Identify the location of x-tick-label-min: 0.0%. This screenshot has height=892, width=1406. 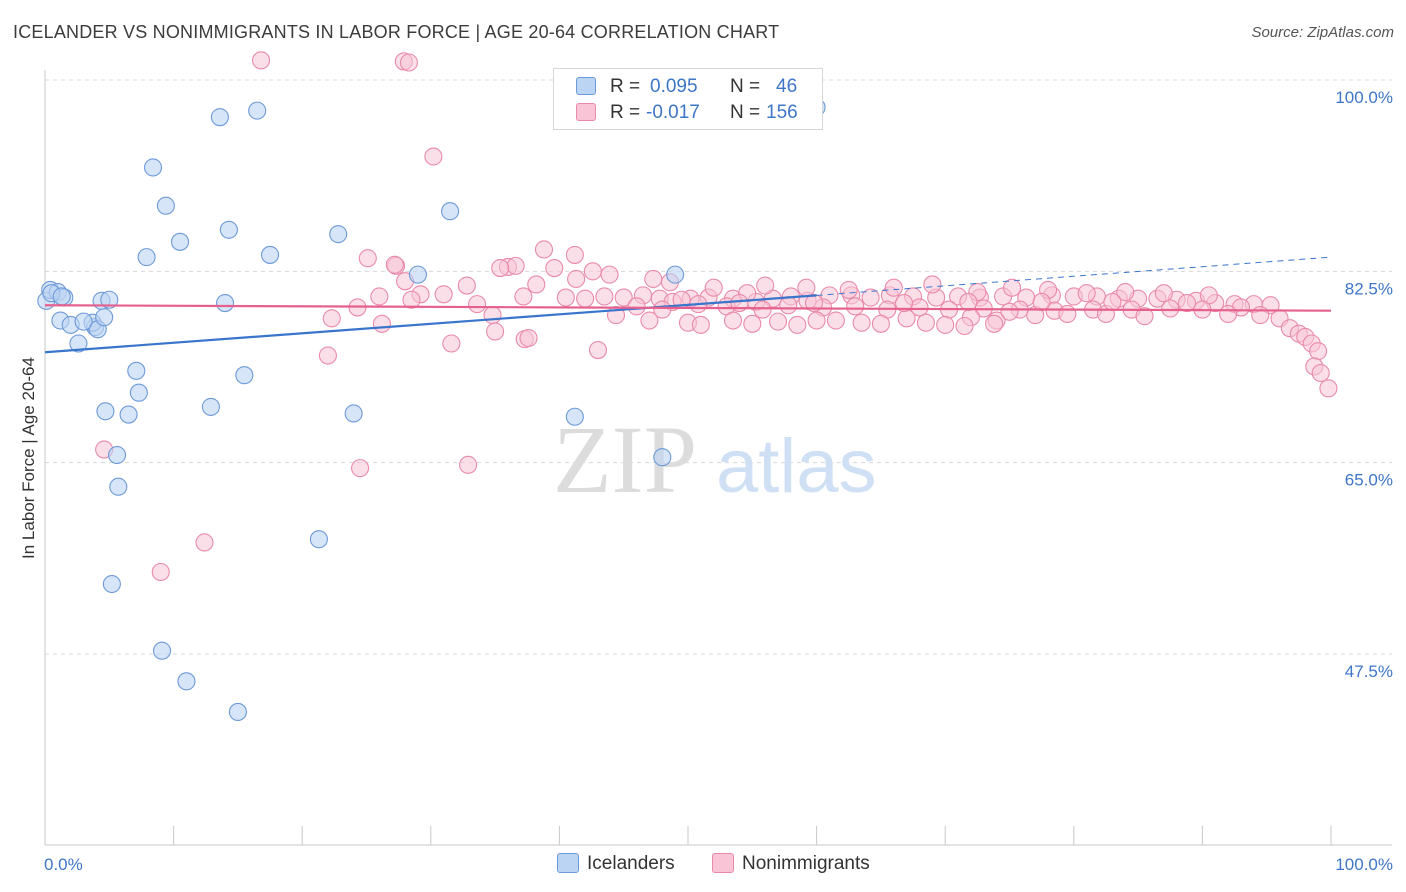
(63, 864).